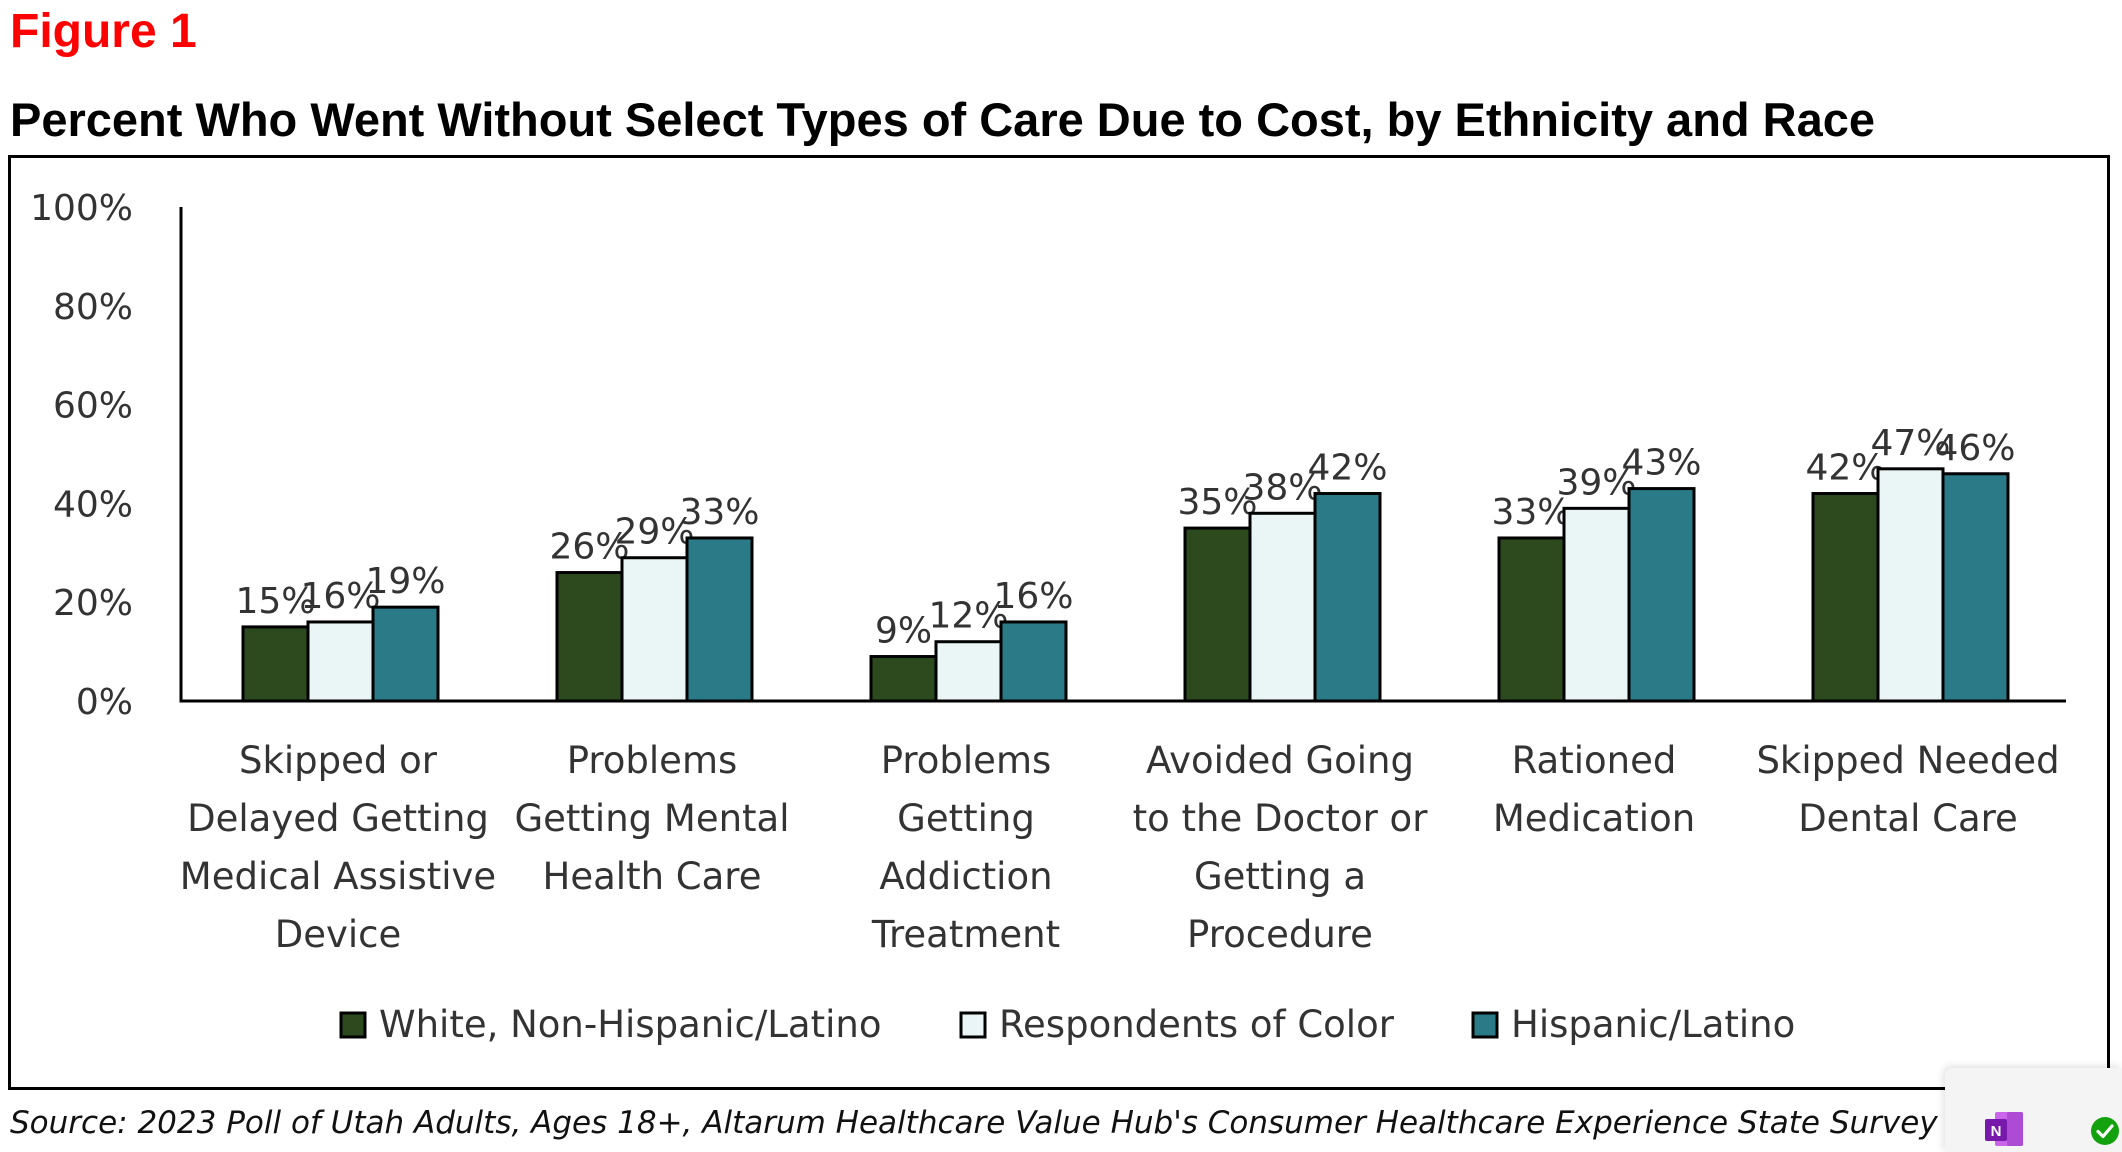 Image resolution: width=2122 pixels, height=1152 pixels. What do you see at coordinates (652, 876) in the screenshot?
I see `x-tick-label: Health Care` at bounding box center [652, 876].